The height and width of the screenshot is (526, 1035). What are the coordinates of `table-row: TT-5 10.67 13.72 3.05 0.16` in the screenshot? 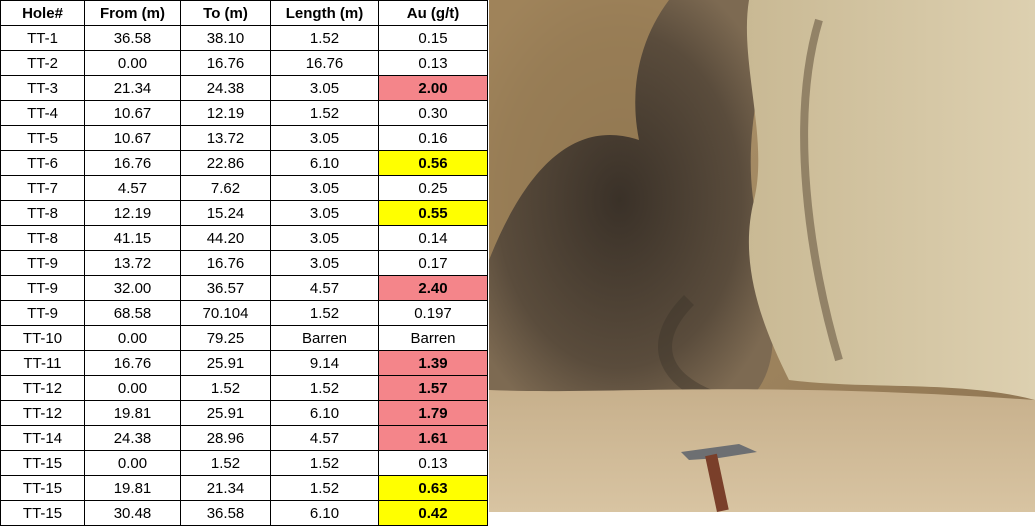 It's located at (244, 138).